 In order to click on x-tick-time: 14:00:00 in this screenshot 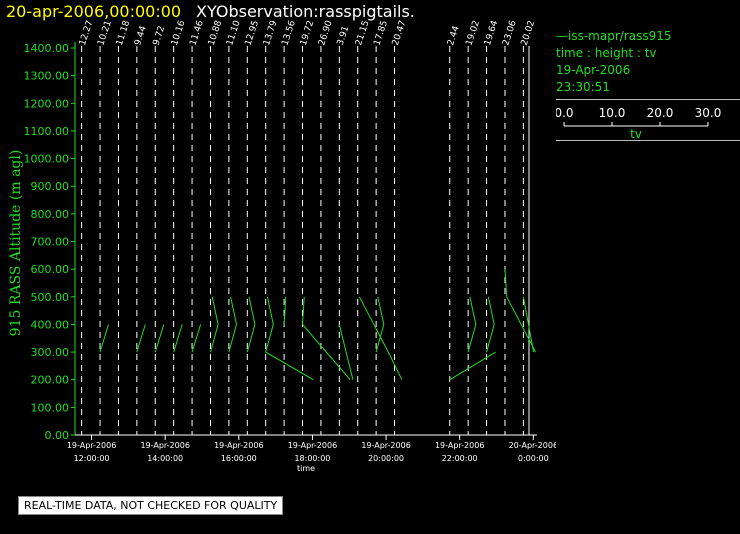, I will do `click(165, 458)`.